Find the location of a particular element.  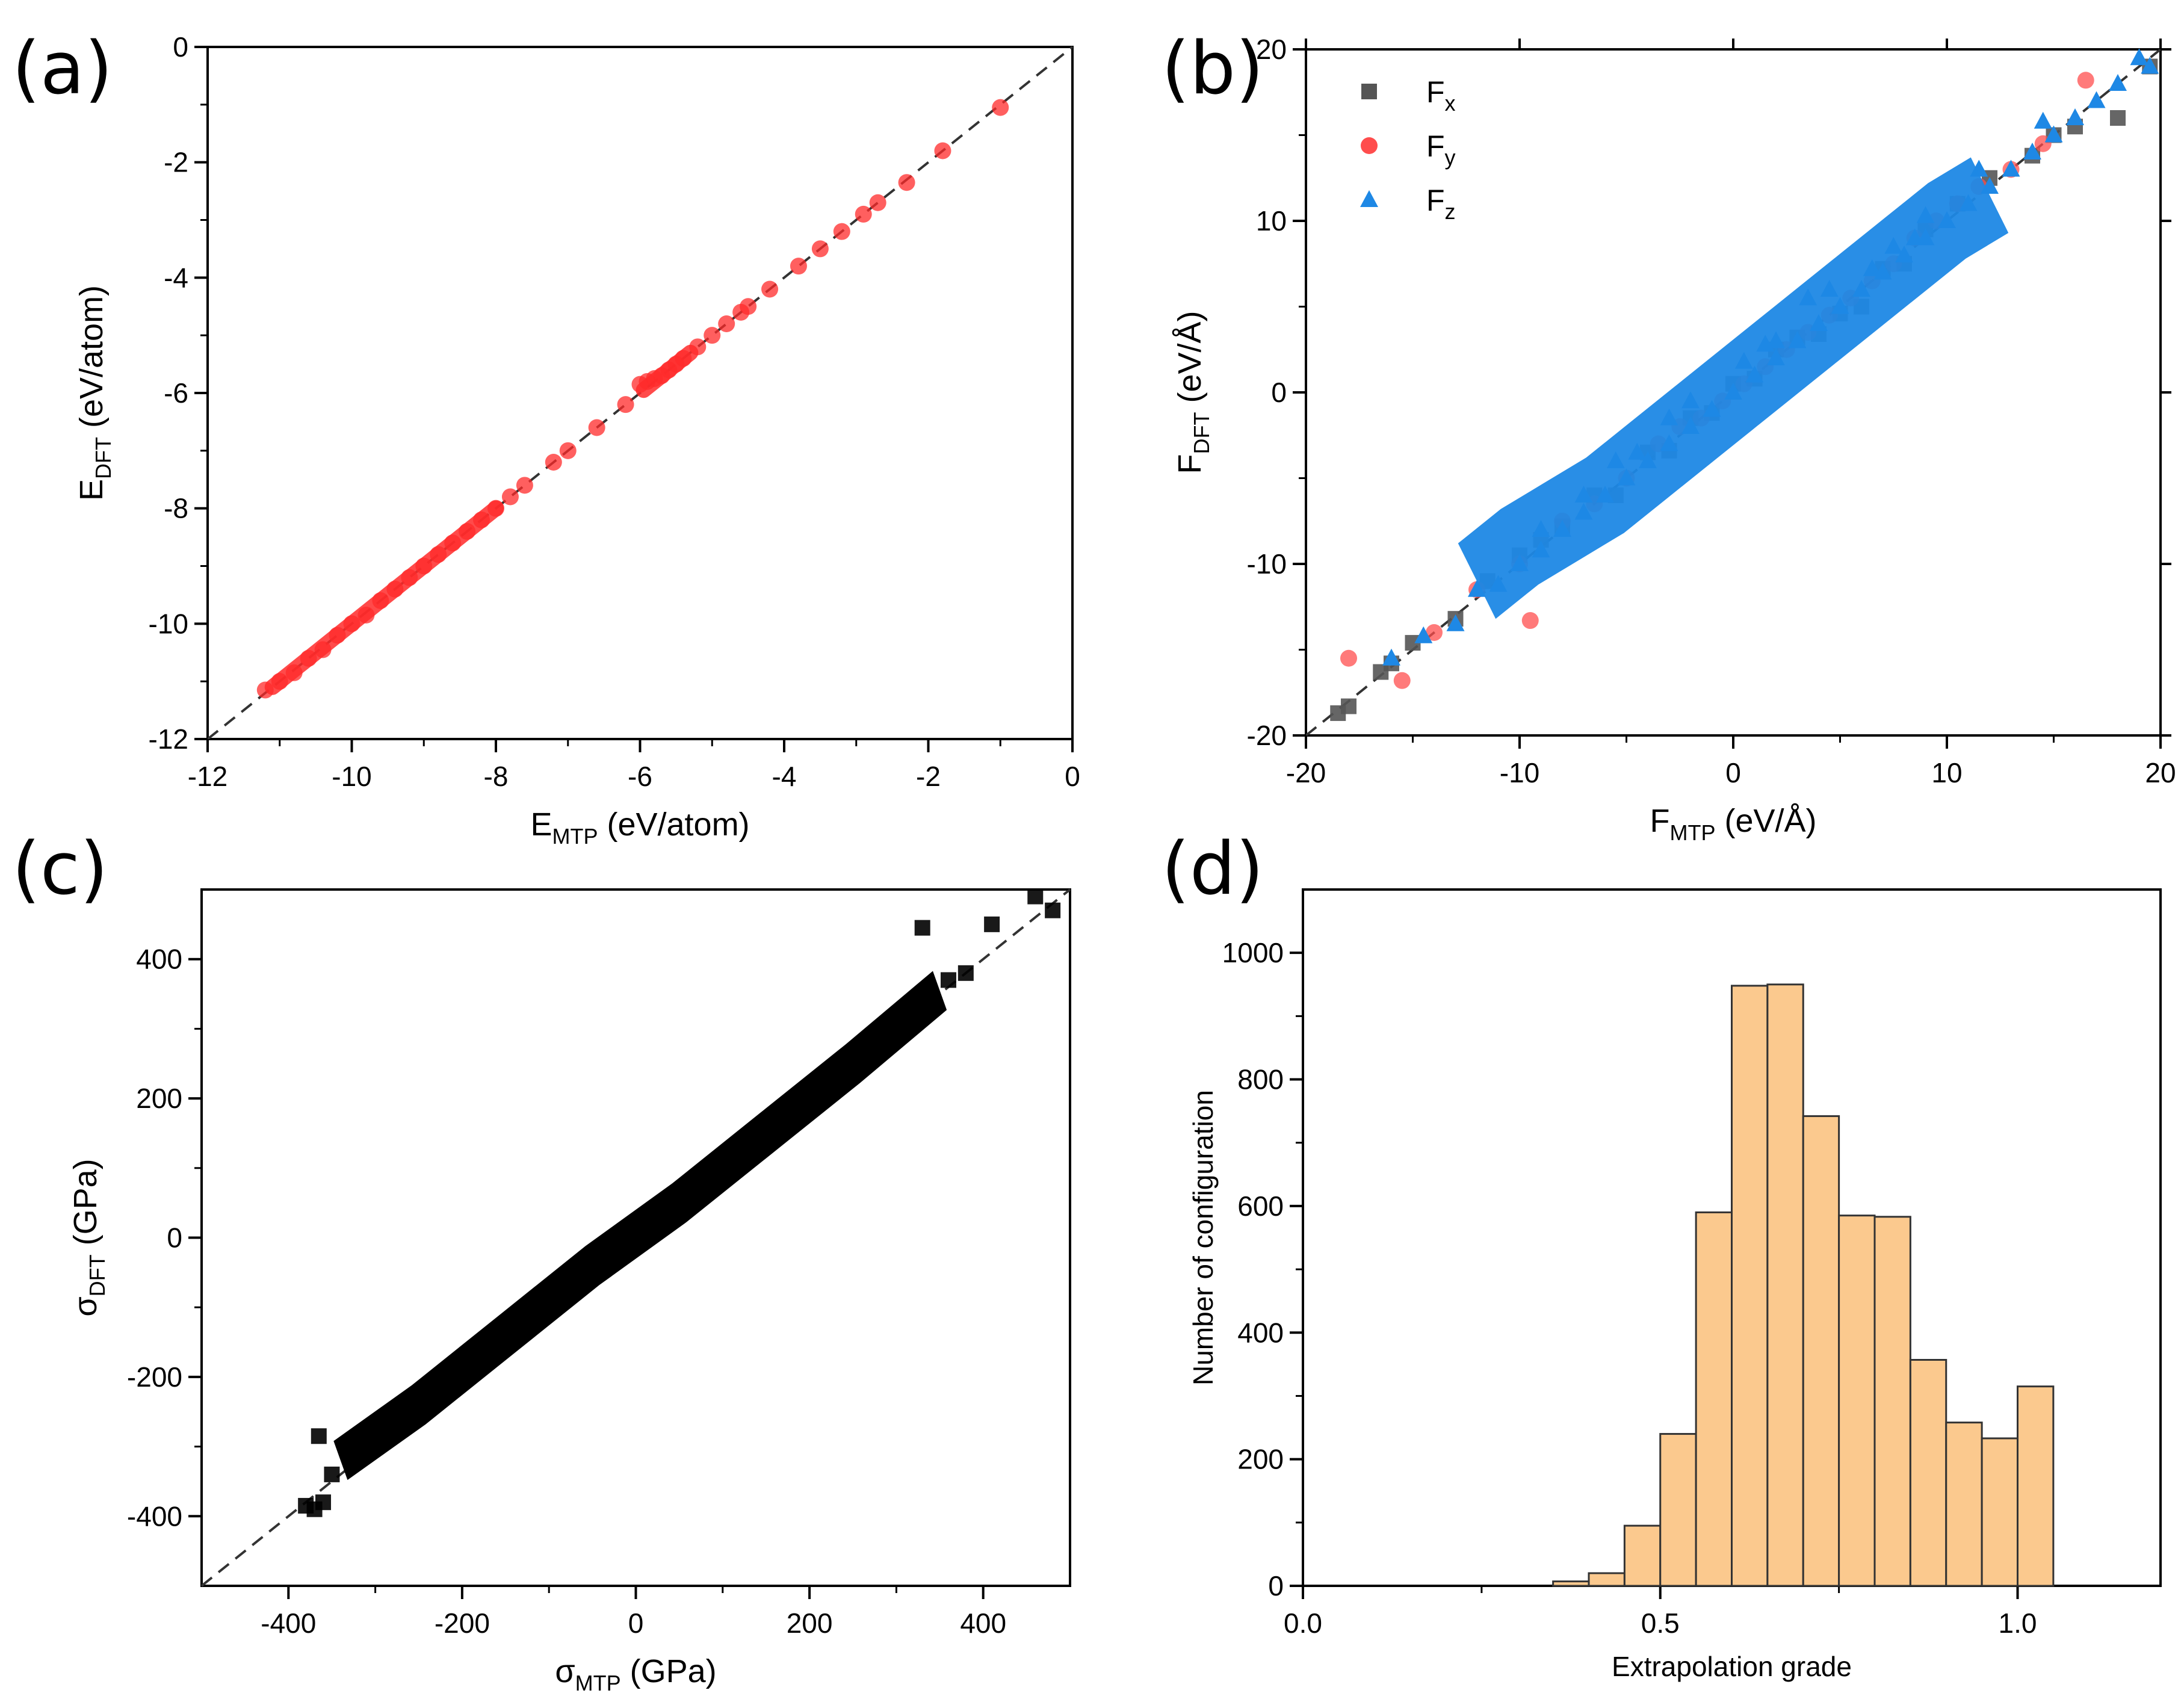

energy-dense-cluster is located at coordinates (667, 371).